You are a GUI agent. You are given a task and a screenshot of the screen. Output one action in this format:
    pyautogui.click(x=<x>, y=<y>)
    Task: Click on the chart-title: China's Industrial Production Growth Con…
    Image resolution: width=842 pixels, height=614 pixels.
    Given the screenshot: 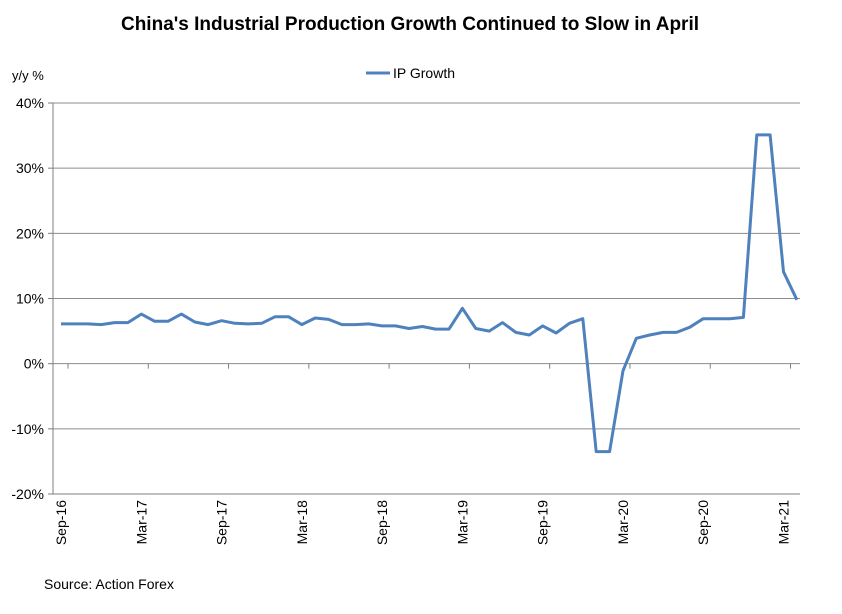 What is the action you would take?
    pyautogui.click(x=409, y=24)
    